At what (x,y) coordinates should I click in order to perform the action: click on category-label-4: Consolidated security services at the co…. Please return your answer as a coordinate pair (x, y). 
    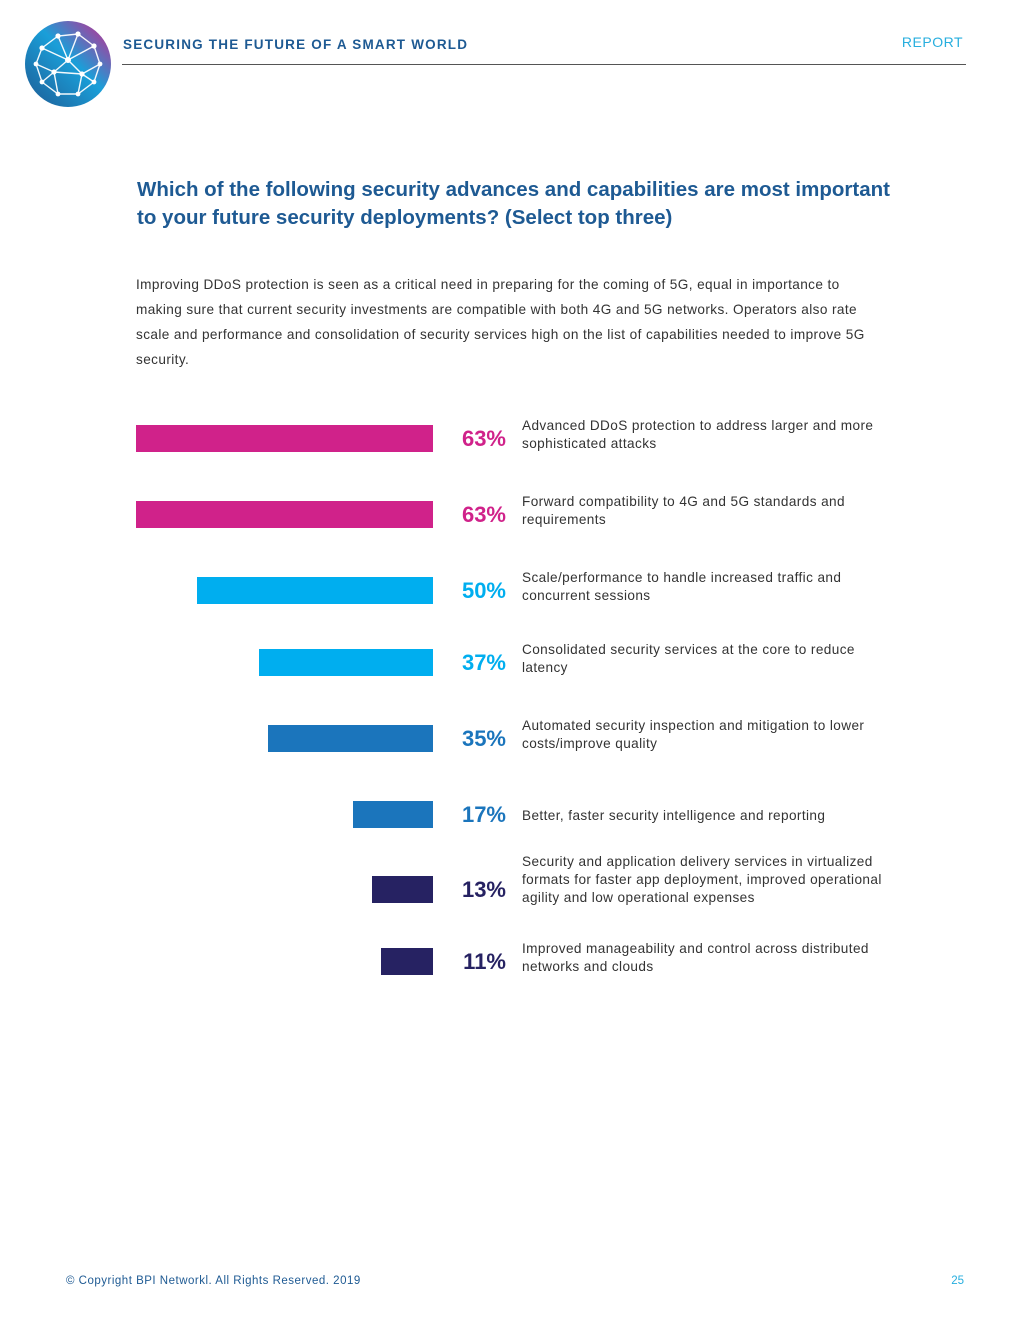
    Looking at the image, I should click on (688, 658).